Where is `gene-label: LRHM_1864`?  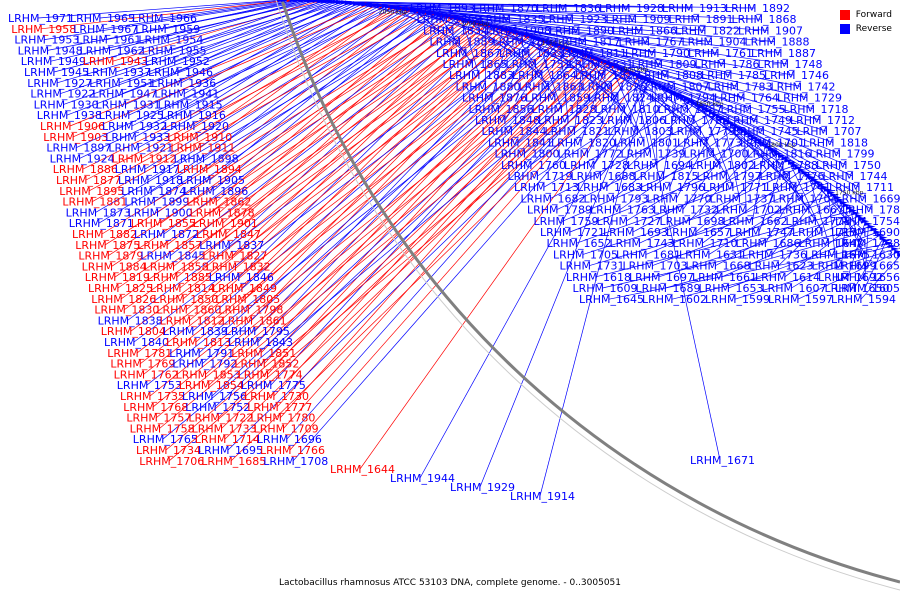
gene-label: LRHM_1864 is located at coordinates (544, 75).